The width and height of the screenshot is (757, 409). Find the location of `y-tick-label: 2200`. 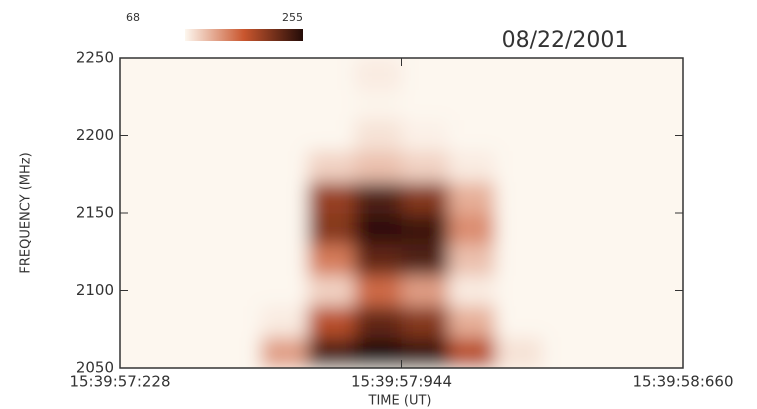

y-tick-label: 2200 is located at coordinates (95, 135).